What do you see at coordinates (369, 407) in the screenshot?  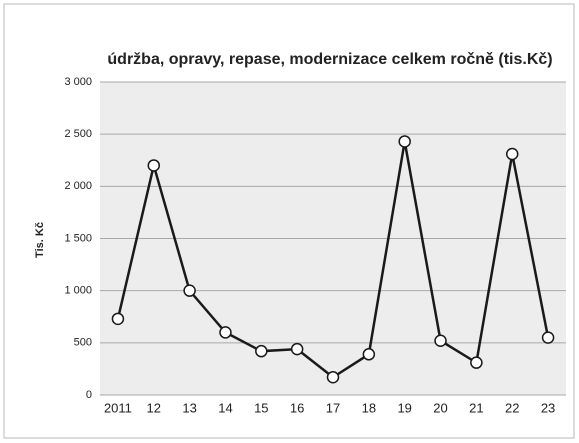 I see `x-tick-label: 18` at bounding box center [369, 407].